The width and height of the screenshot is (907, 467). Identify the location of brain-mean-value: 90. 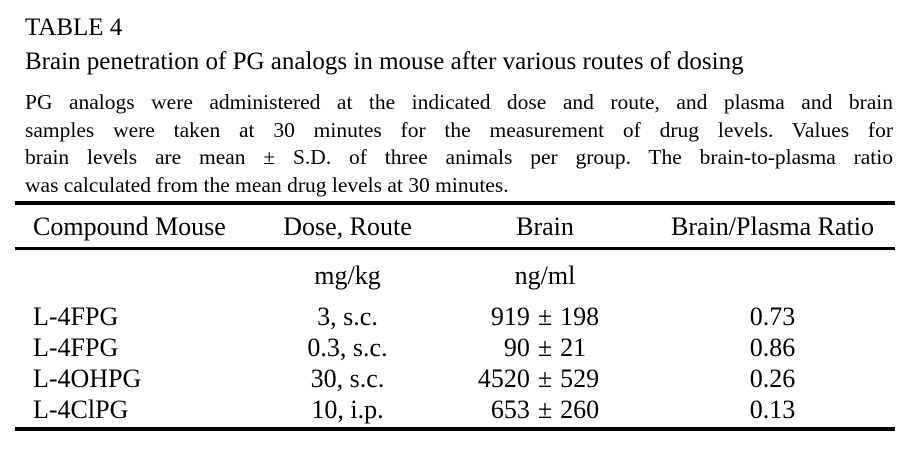
(516, 347).